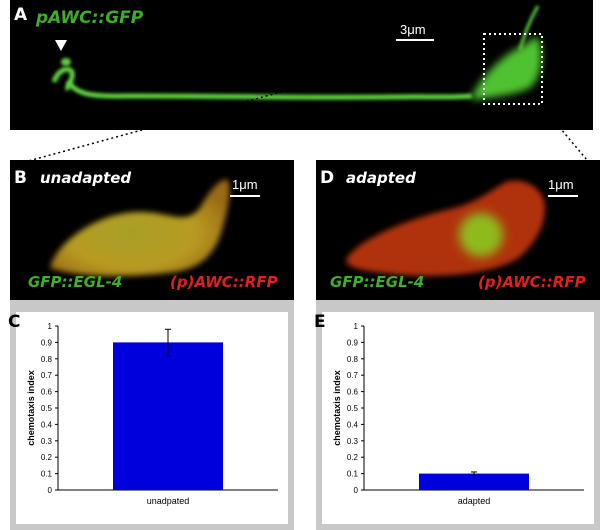 The image size is (600, 530). I want to click on panel-b-green-channel: GFP::EGL-4, so click(75, 282).